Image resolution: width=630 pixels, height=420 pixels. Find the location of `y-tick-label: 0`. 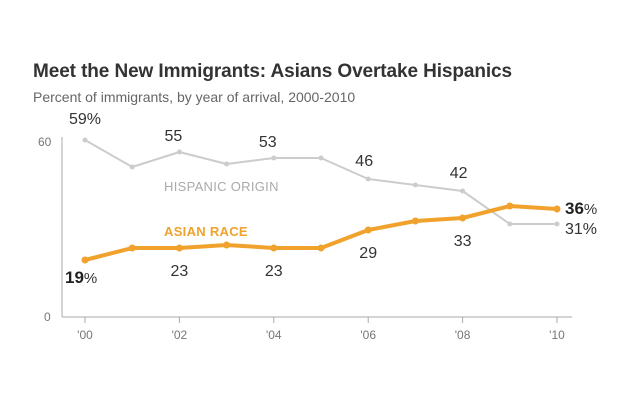

y-tick-label: 0 is located at coordinates (47, 317).